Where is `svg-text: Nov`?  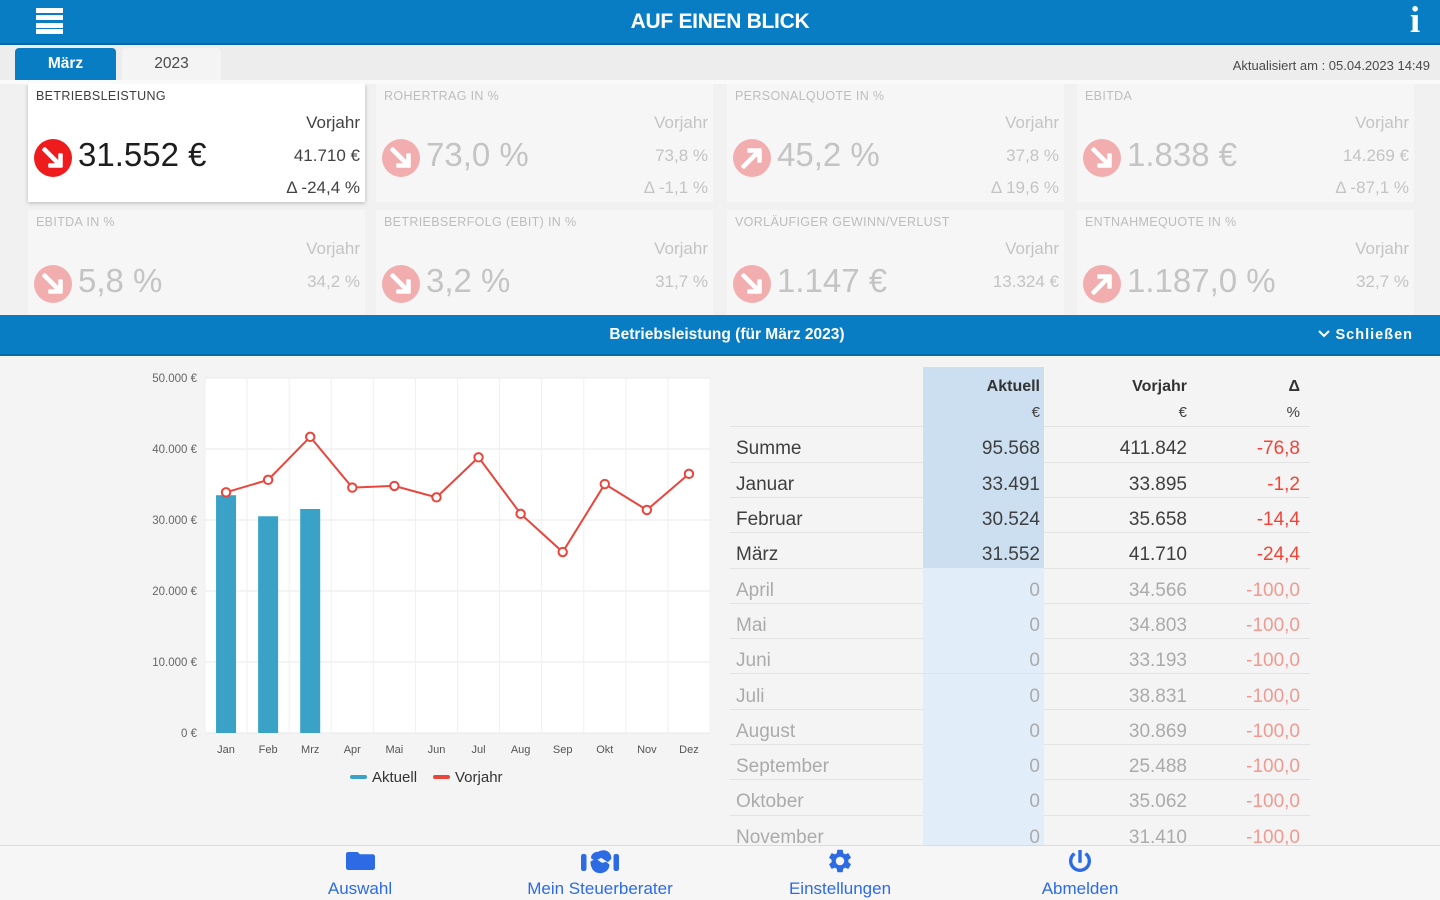
svg-text: Nov is located at coordinates (647, 750).